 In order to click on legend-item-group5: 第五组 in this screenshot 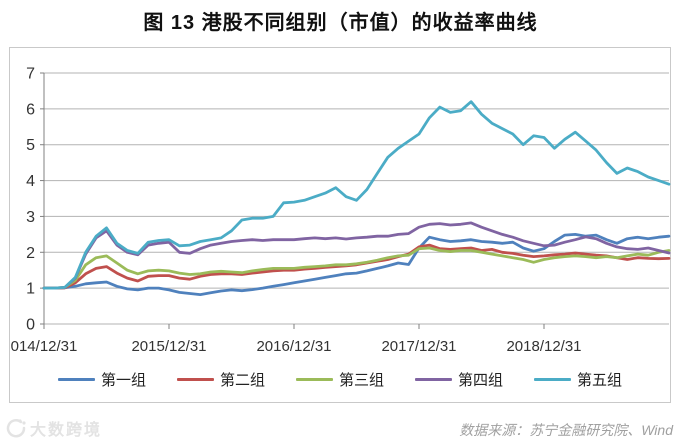, I will do `click(578, 379)`.